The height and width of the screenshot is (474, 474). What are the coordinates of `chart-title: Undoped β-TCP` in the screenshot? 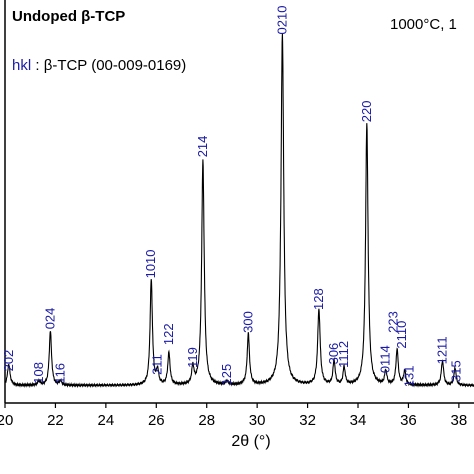 It's located at (68, 16).